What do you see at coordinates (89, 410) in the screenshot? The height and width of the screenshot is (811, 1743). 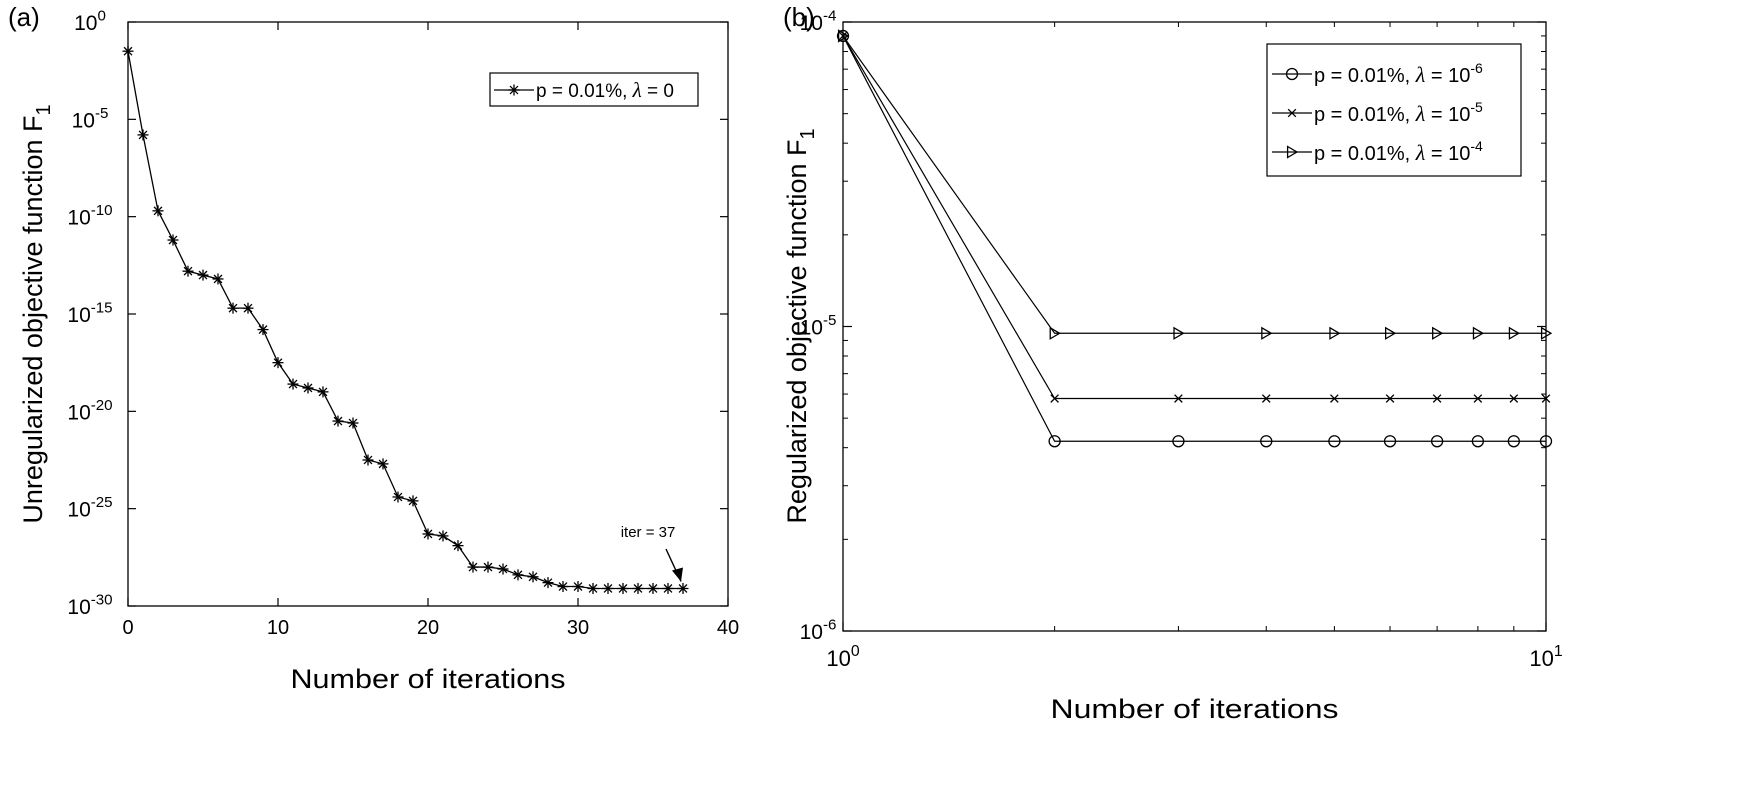 I see `y-tick-label: 10⁻²⁰` at bounding box center [89, 410].